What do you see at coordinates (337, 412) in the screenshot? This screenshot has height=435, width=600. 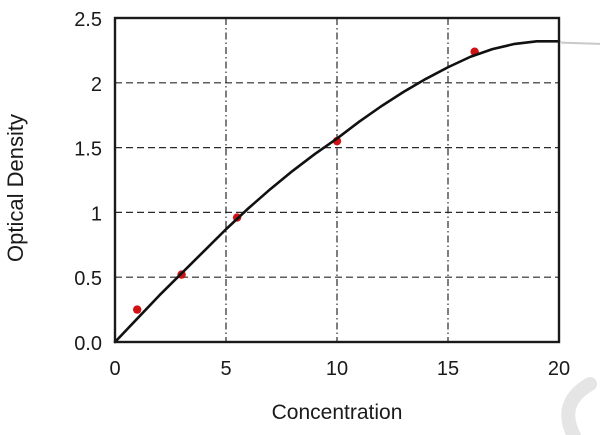 I see `x-axis-title: Concentration` at bounding box center [337, 412].